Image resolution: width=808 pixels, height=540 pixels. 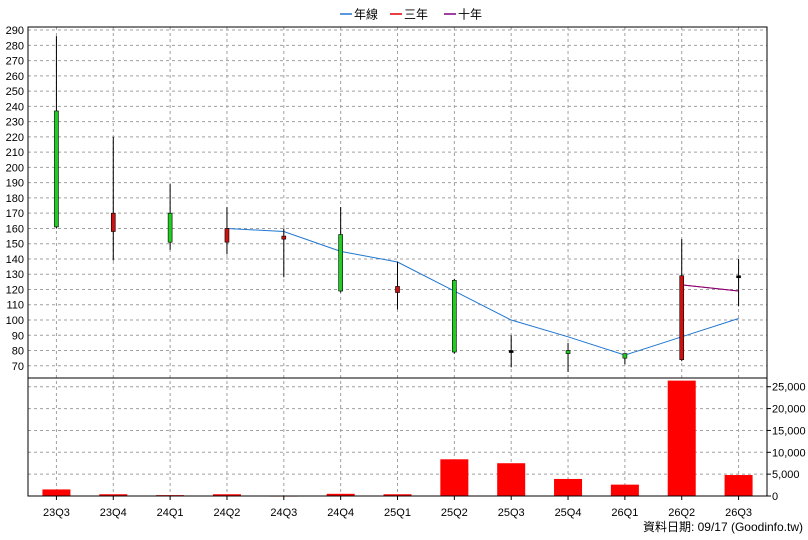 I want to click on price-tick-label: 170, so click(x=15, y=214).